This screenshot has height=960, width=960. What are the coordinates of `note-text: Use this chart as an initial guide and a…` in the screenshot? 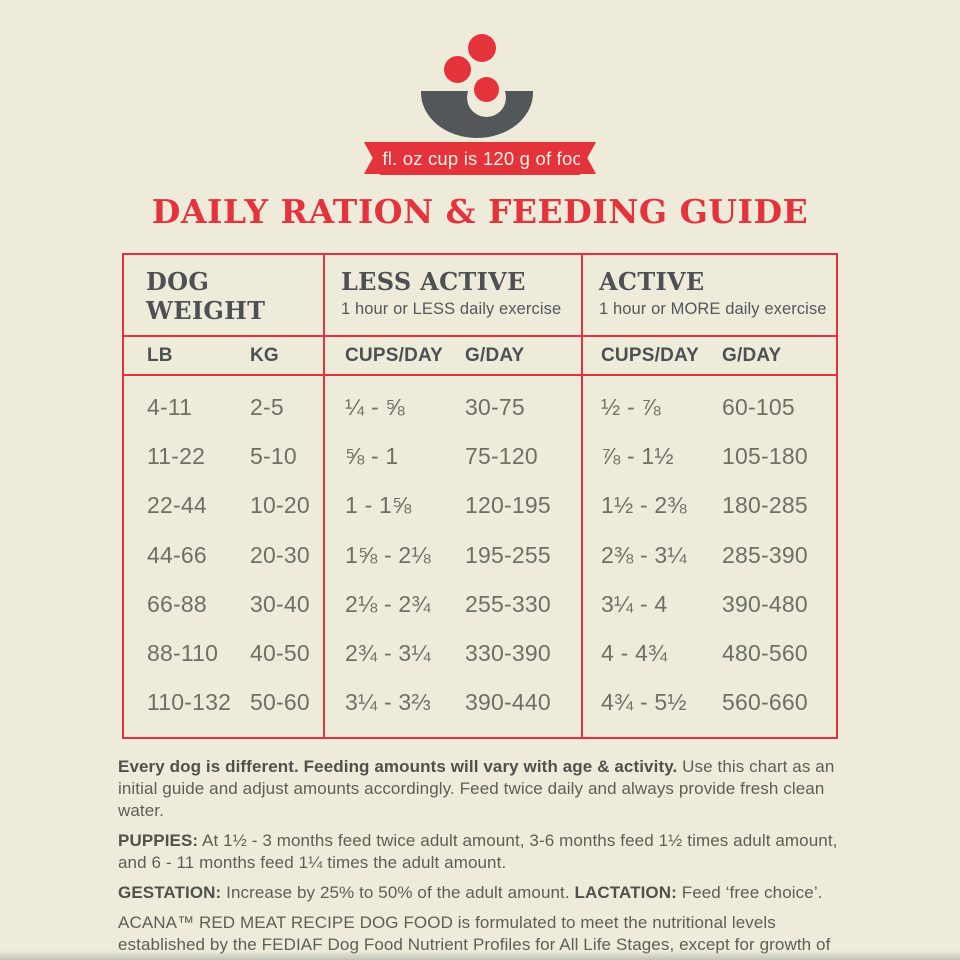 It's located at (476, 788).